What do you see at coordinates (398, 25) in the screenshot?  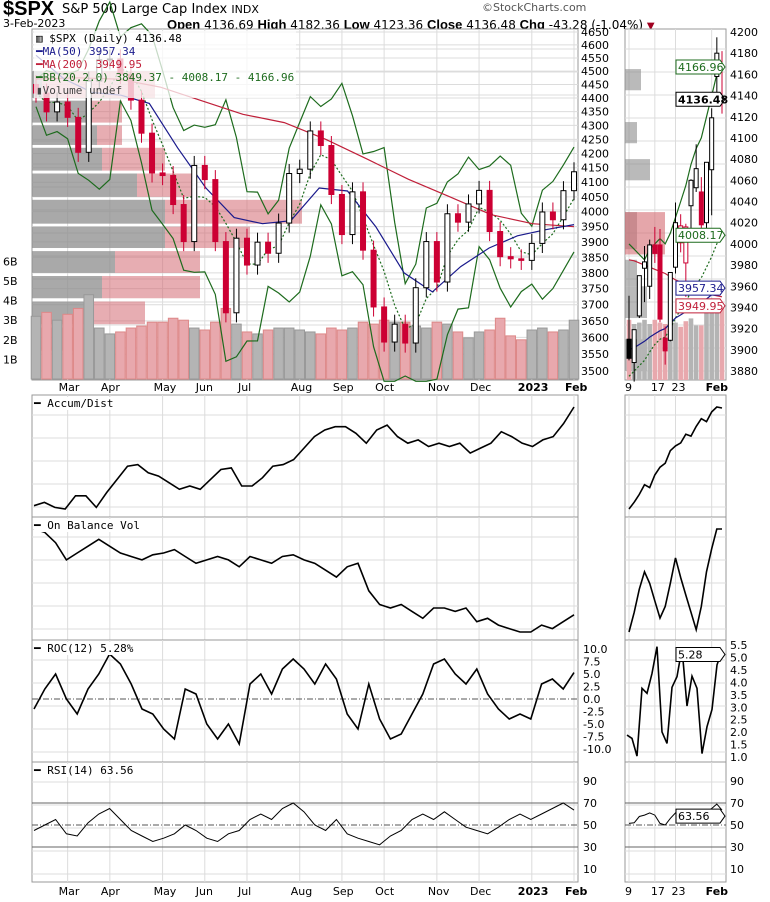 I see `low-value: 4123.36` at bounding box center [398, 25].